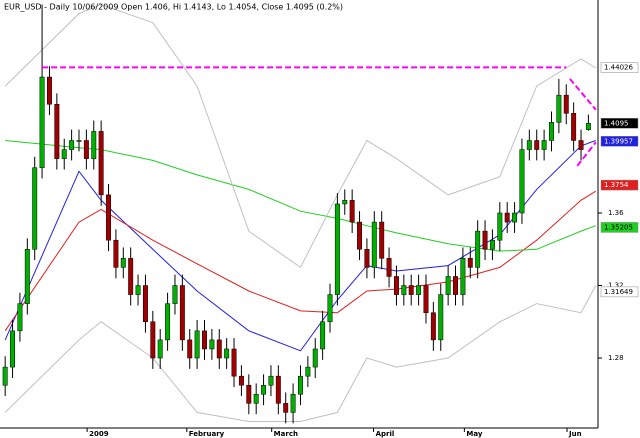  I want to click on price-label: 1.44026, so click(618, 68).